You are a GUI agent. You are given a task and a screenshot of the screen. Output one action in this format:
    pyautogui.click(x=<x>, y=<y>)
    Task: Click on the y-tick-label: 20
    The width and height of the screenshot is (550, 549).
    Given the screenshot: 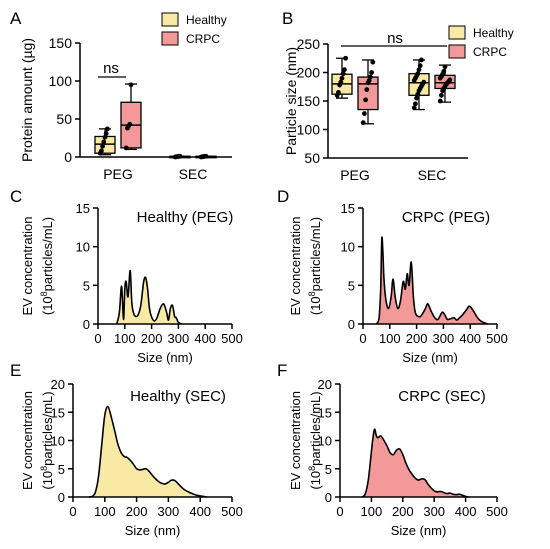 What is the action you would take?
    pyautogui.click(x=325, y=384)
    